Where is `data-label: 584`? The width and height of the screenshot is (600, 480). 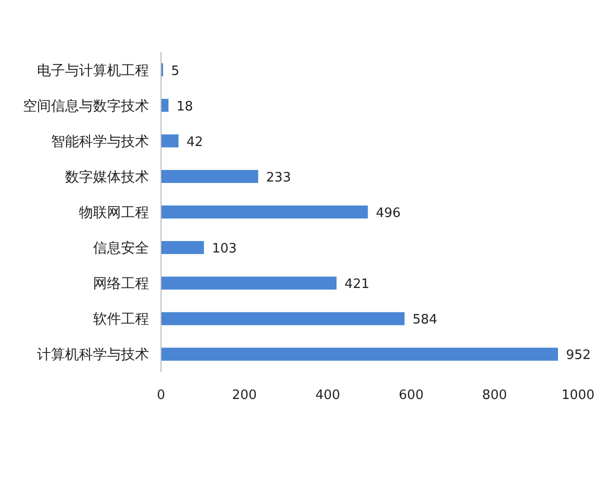 data-label: 584 is located at coordinates (425, 320).